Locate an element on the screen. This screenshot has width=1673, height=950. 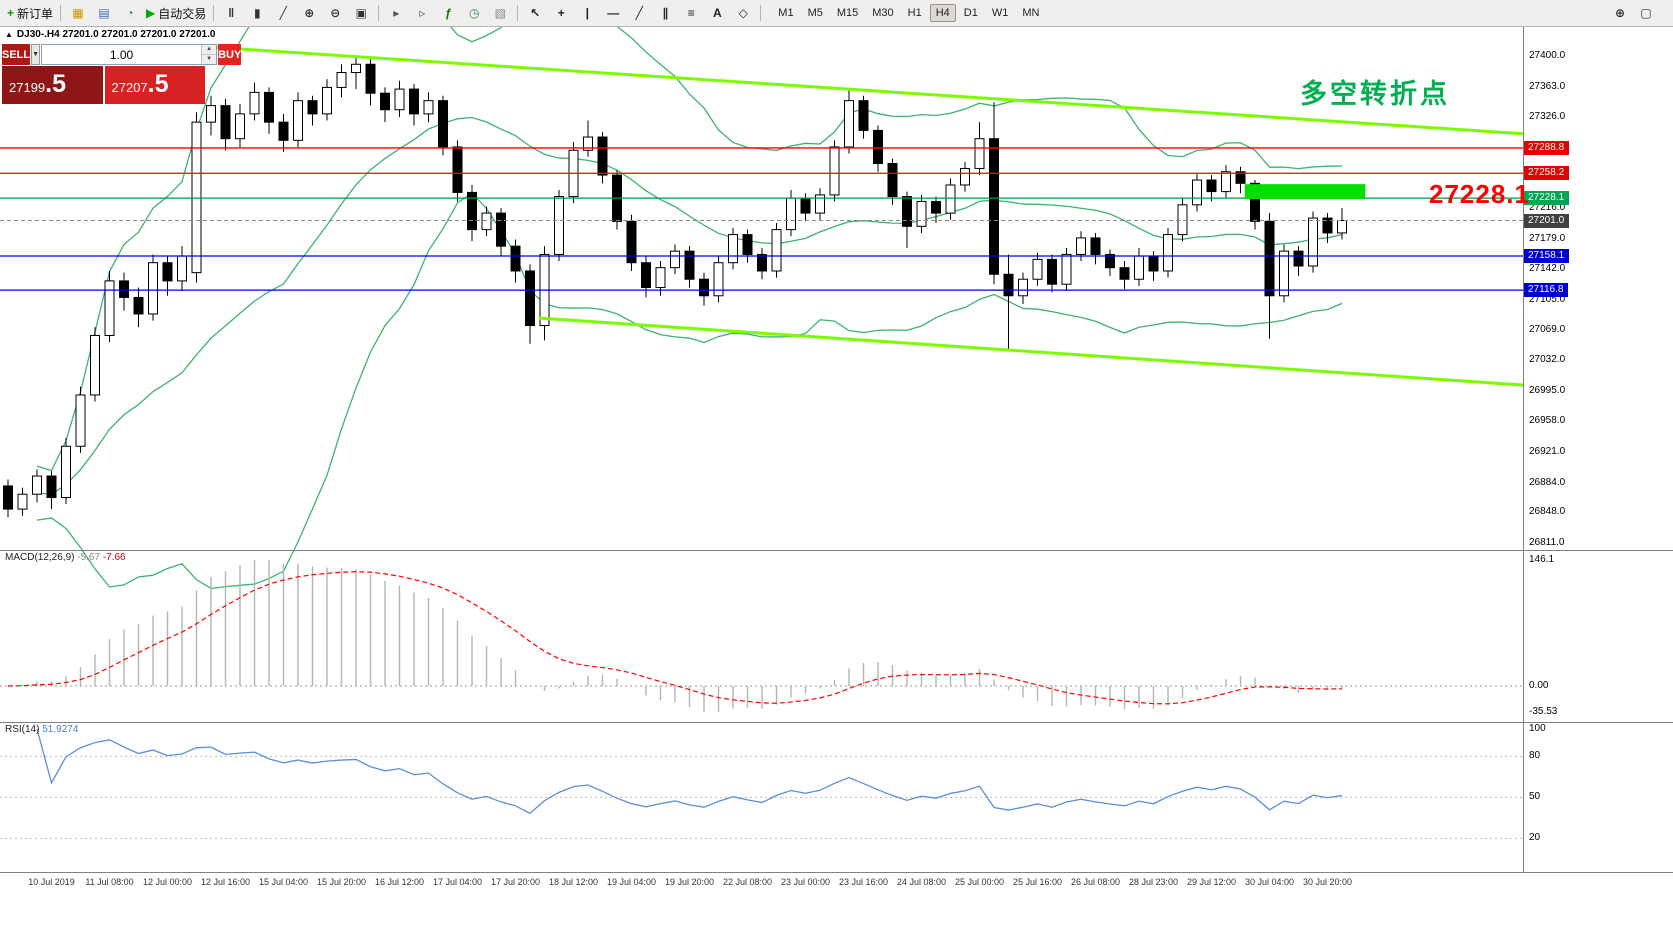
time-label: 18 Jul 12:00 is located at coordinates (573, 882).